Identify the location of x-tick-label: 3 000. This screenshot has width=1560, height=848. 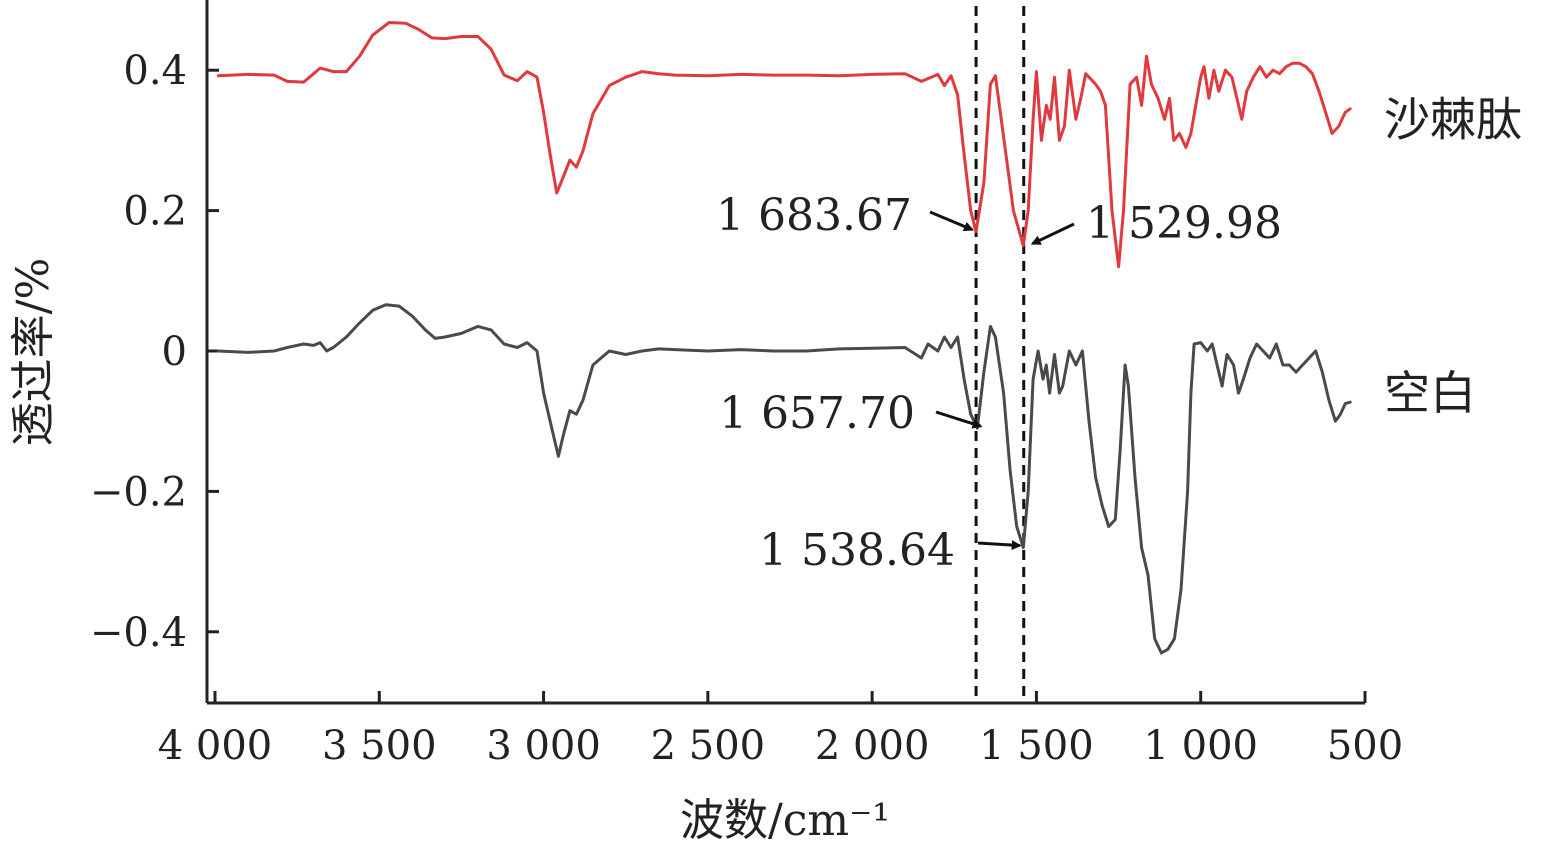
(543, 746).